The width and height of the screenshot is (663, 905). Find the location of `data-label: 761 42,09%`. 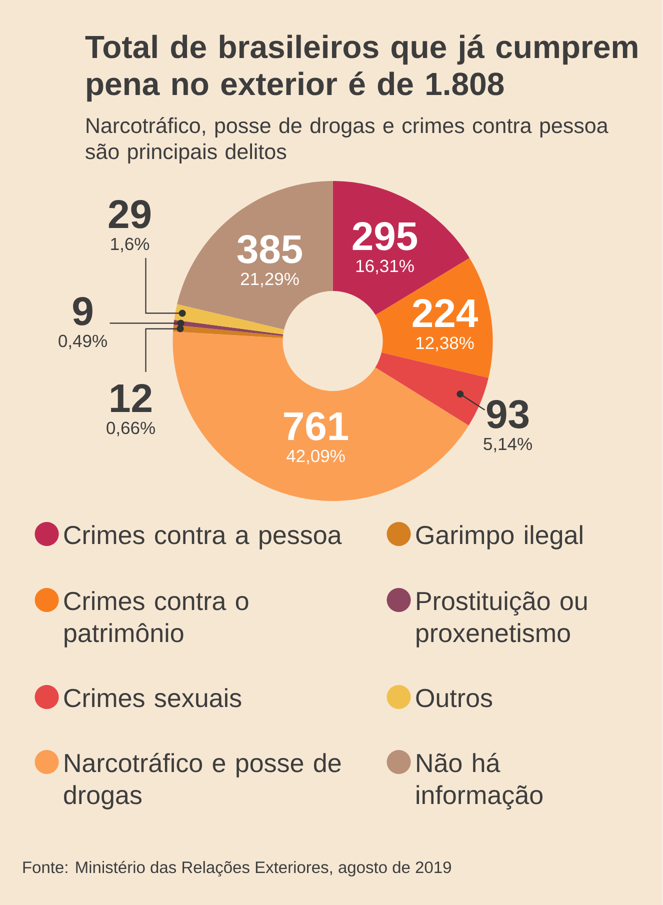

data-label: 761 42,09% is located at coordinates (316, 438).